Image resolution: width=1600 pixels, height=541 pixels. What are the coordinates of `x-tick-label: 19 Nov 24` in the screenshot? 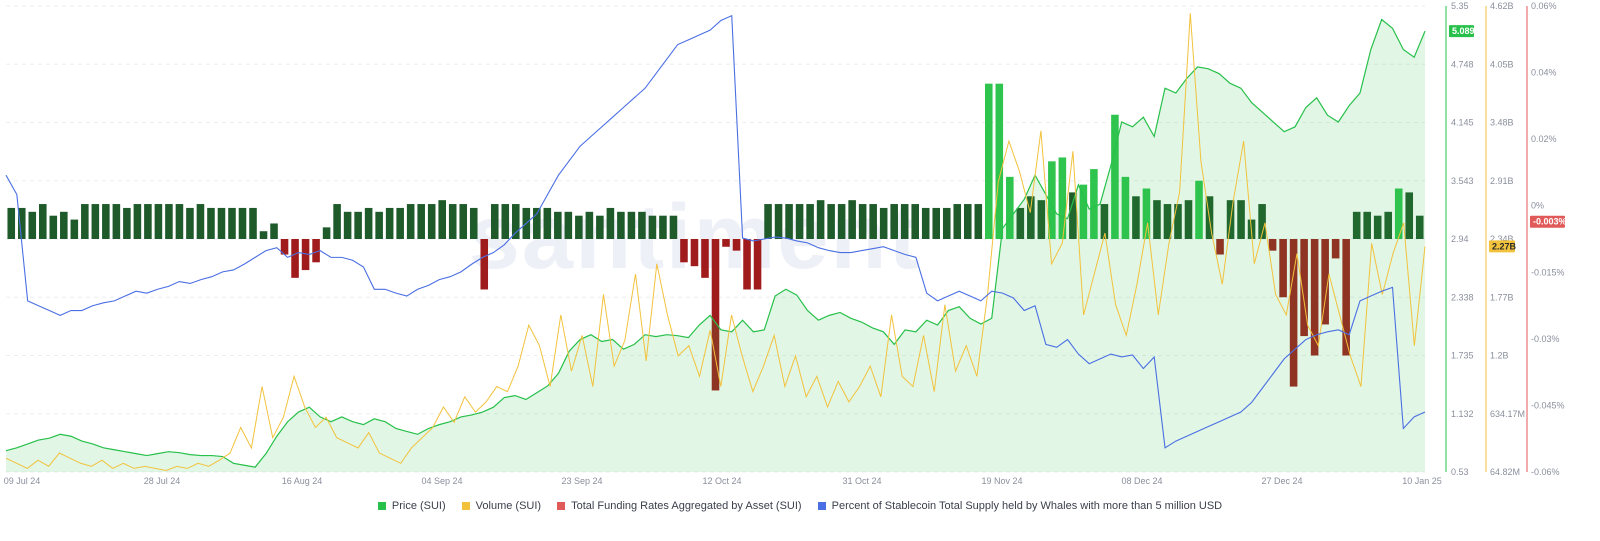 It's located at (1001, 481).